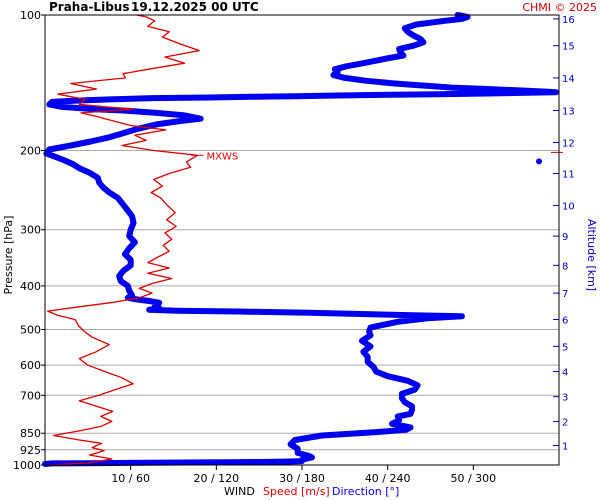  Describe the element at coordinates (568, 47) in the screenshot. I see `altitude-tick-label: 15` at that location.